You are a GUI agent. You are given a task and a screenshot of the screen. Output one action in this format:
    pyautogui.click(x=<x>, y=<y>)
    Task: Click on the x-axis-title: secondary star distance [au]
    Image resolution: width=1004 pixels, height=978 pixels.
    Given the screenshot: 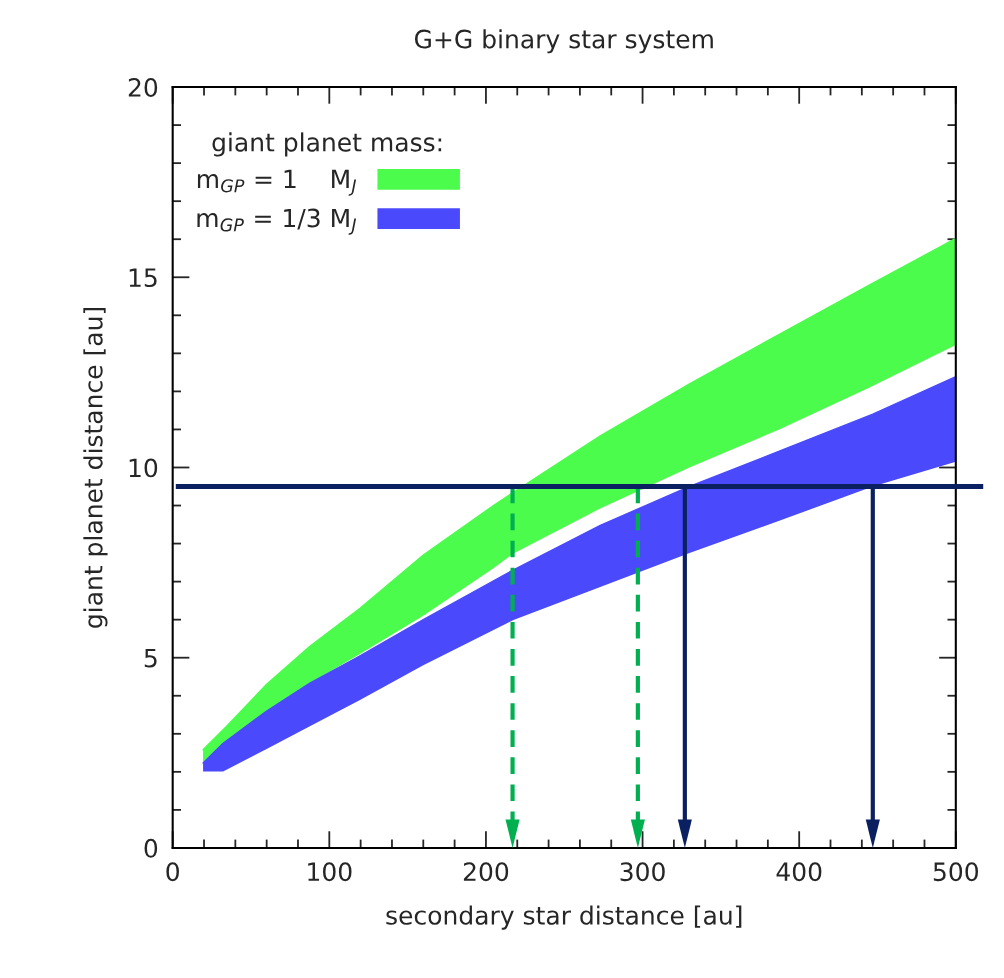 What is the action you would take?
    pyautogui.click(x=564, y=917)
    